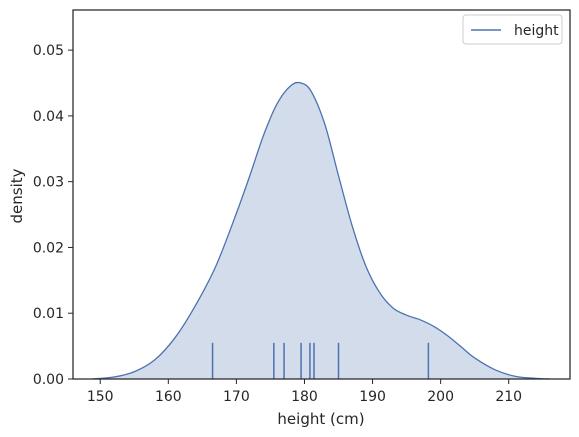 The image size is (579, 437). I want to click on y-tick-label: 0.01, so click(48, 314).